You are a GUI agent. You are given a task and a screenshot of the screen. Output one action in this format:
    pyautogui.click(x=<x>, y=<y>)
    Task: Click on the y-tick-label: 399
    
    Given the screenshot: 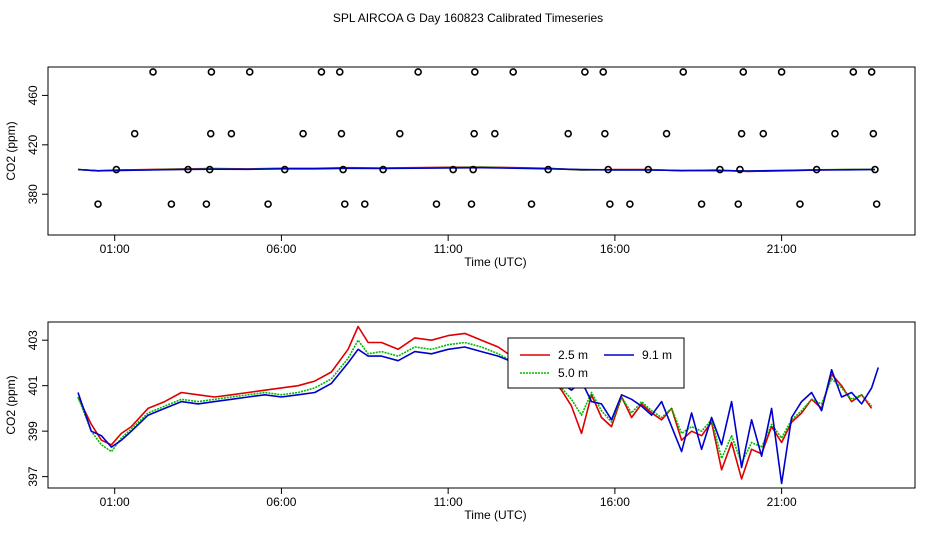 What is the action you would take?
    pyautogui.click(x=33, y=431)
    